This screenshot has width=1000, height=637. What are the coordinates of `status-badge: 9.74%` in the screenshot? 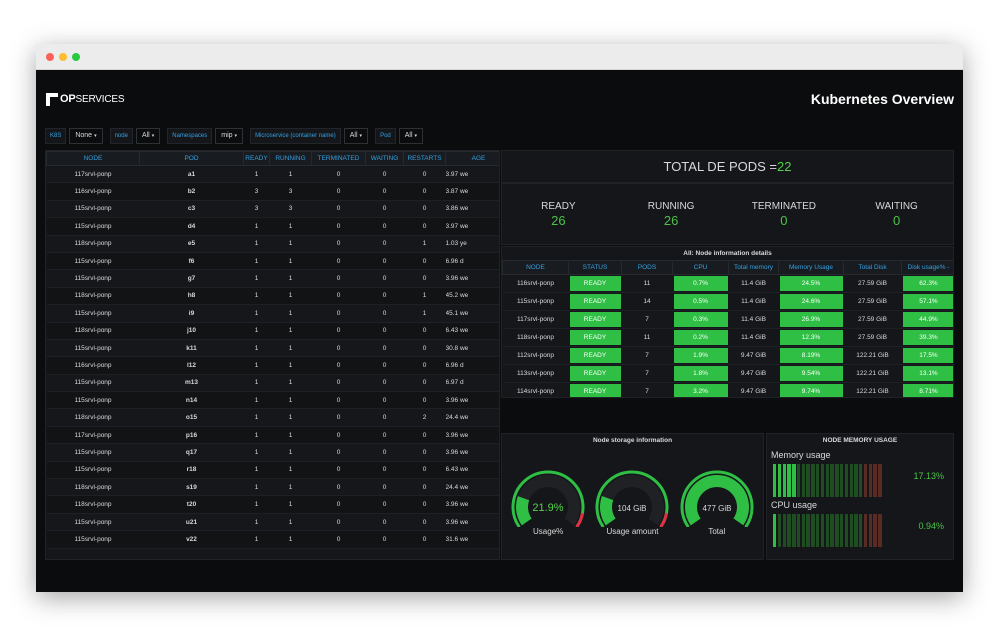 It's located at (811, 390).